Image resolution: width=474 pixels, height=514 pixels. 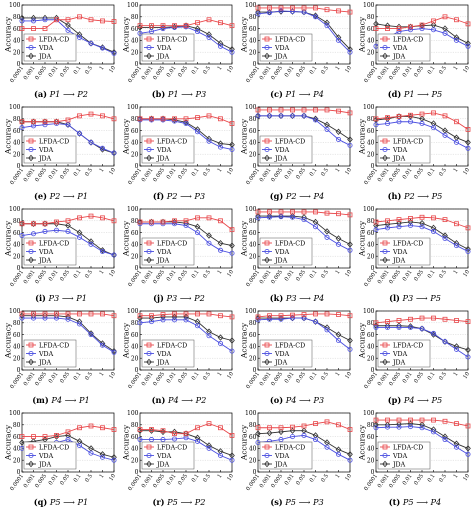 I want to click on y-axis-label: Accuracy, so click(x=362, y=136).